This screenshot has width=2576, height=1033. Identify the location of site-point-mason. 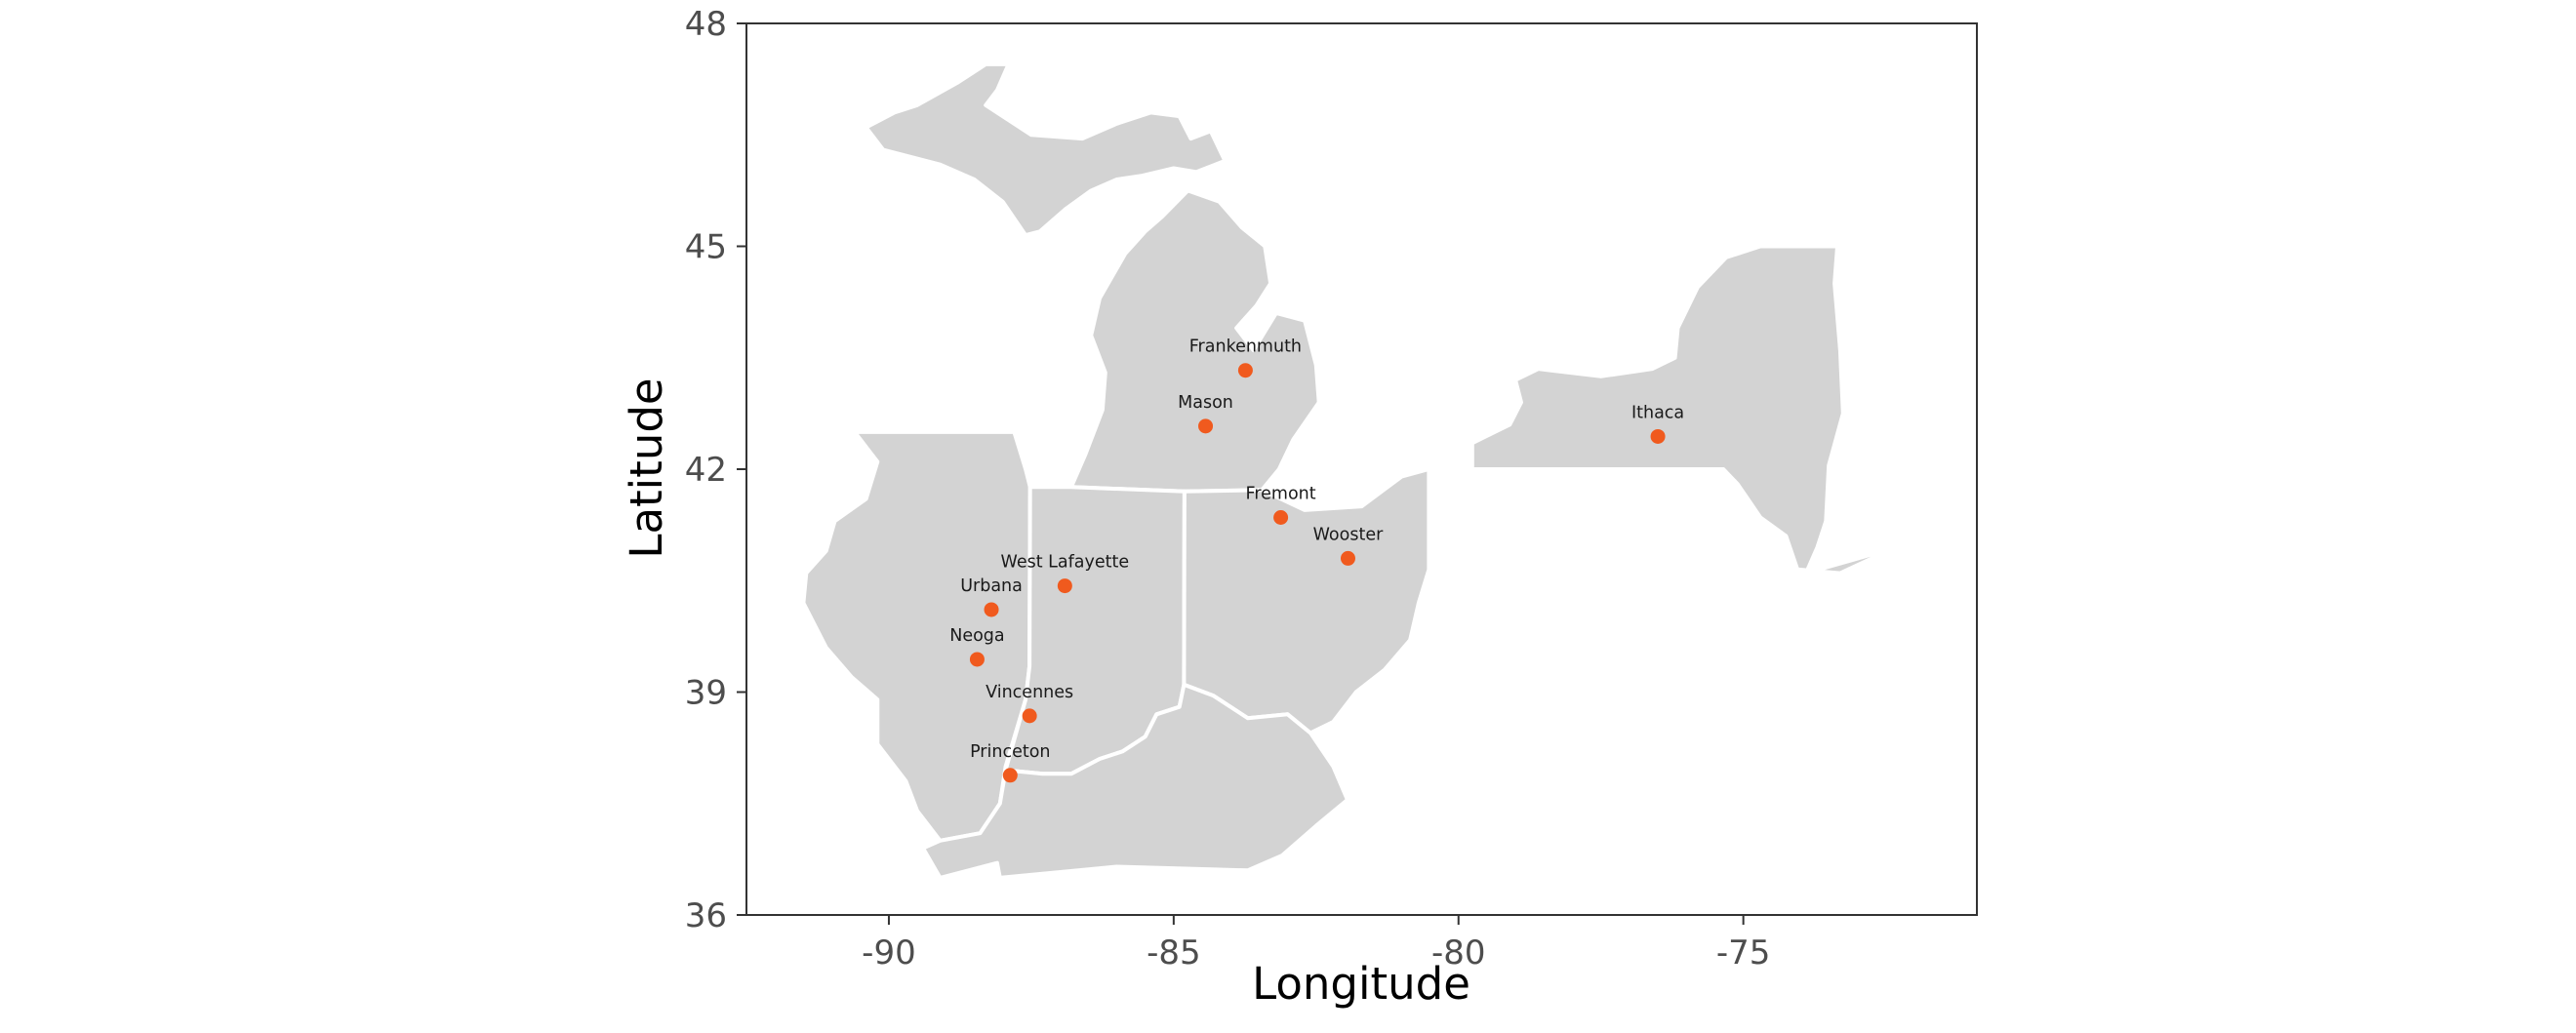
(1206, 426).